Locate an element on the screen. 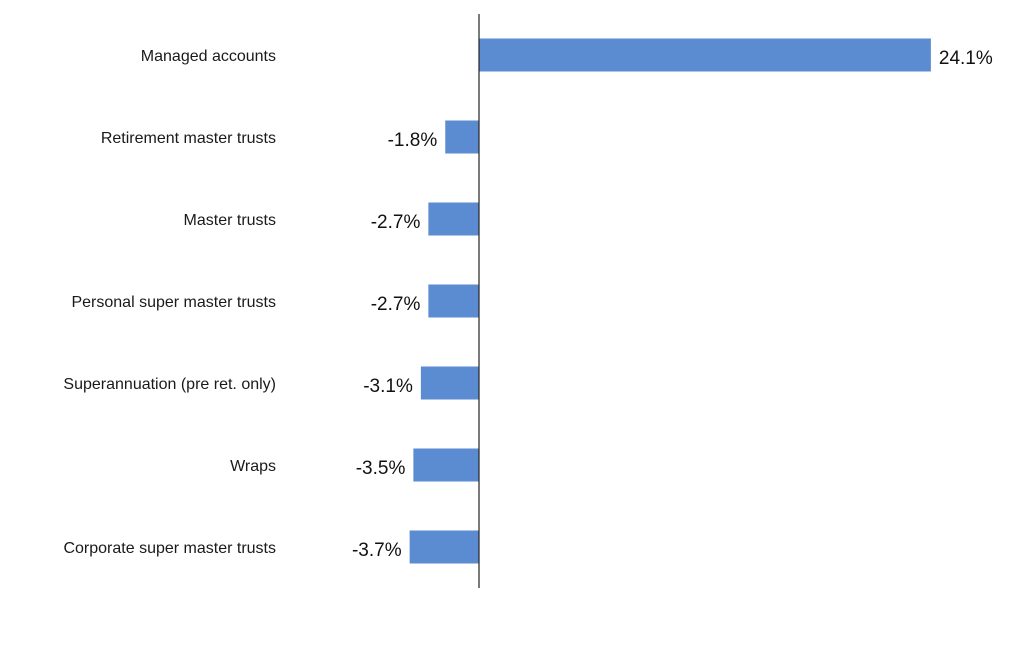  category-label: Master trusts is located at coordinates (230, 220).